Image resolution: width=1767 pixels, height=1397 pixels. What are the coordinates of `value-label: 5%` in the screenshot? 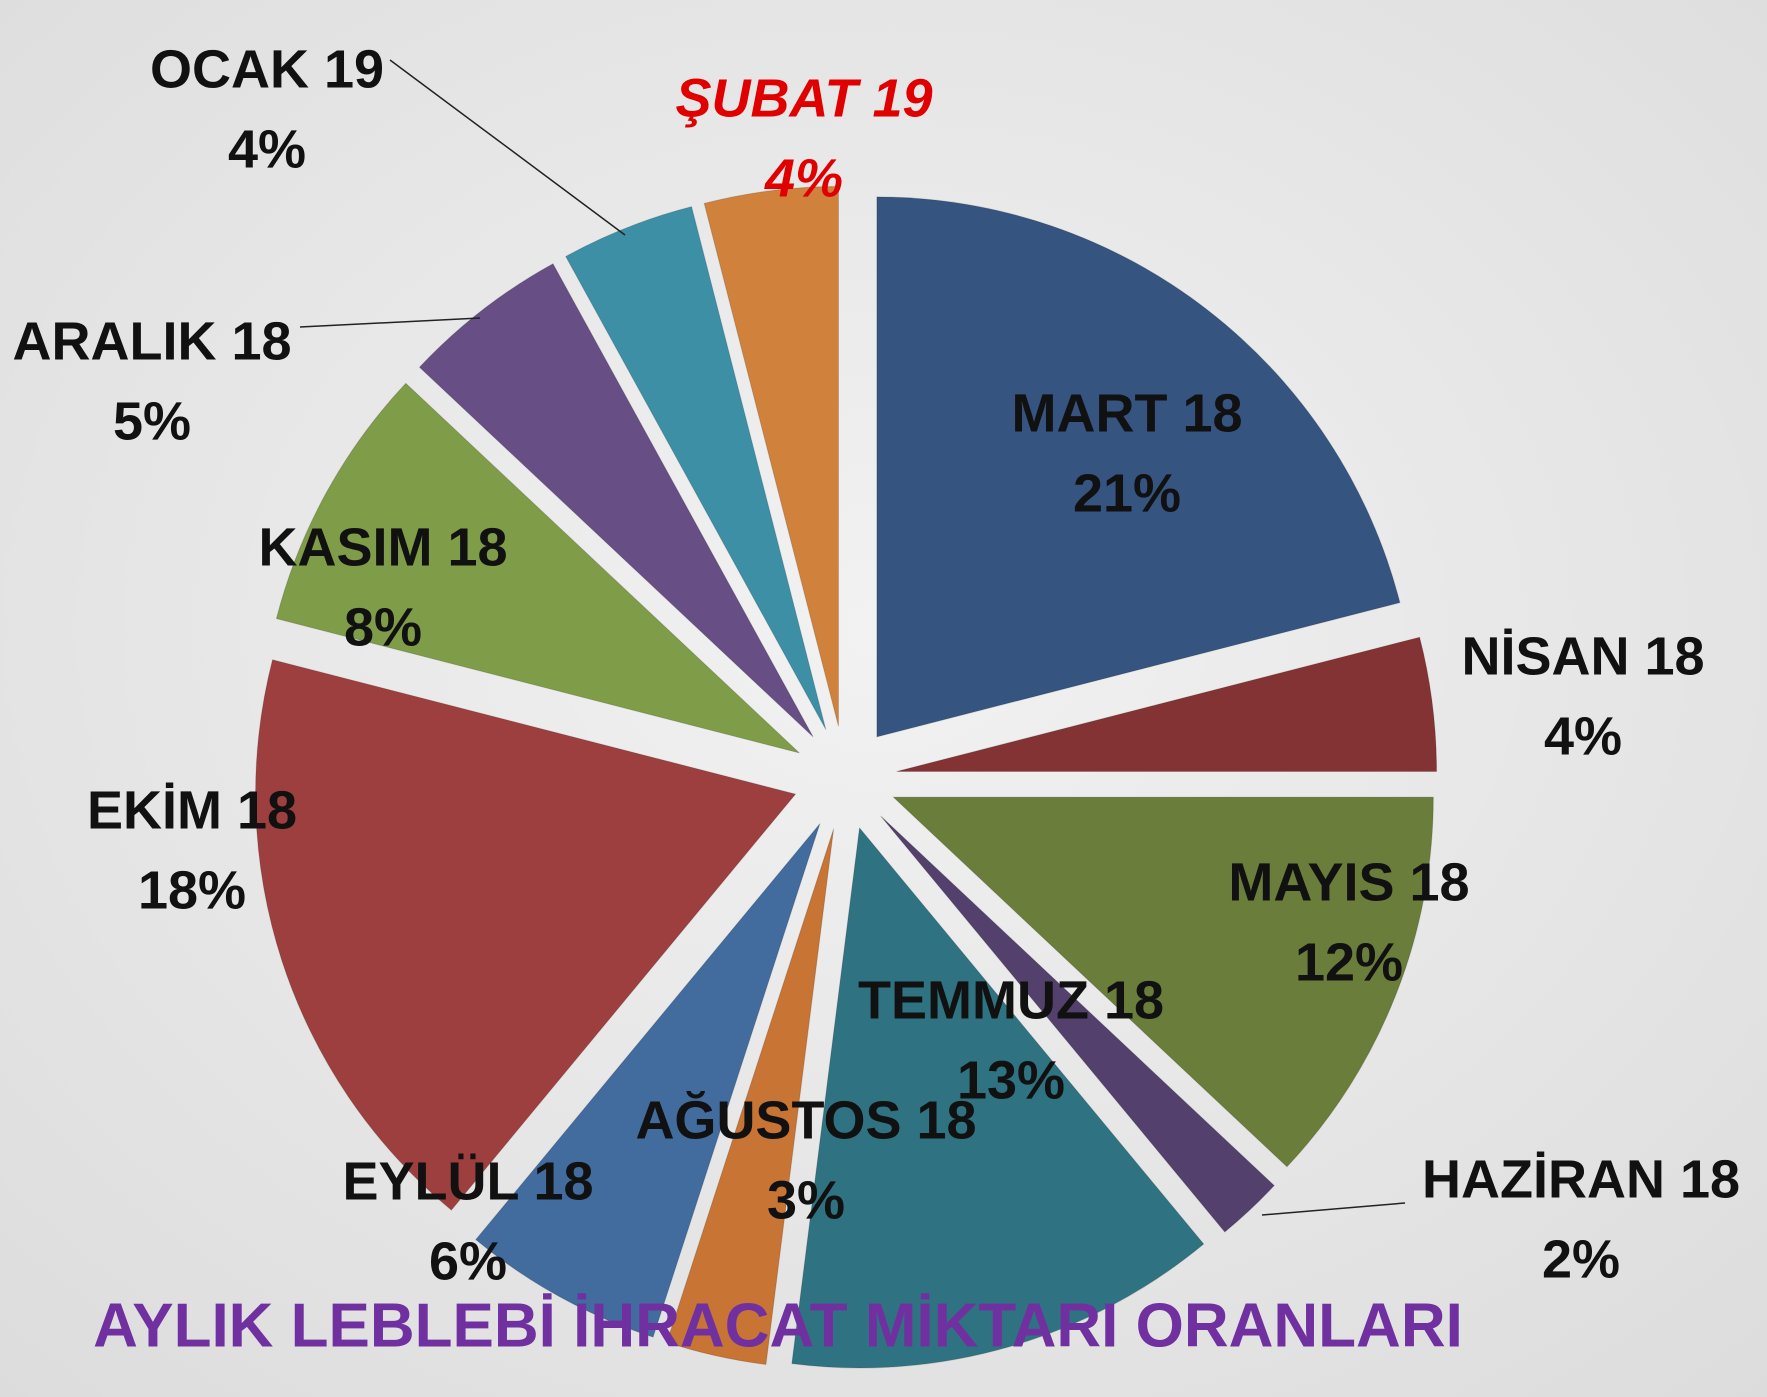 It's located at (152, 421).